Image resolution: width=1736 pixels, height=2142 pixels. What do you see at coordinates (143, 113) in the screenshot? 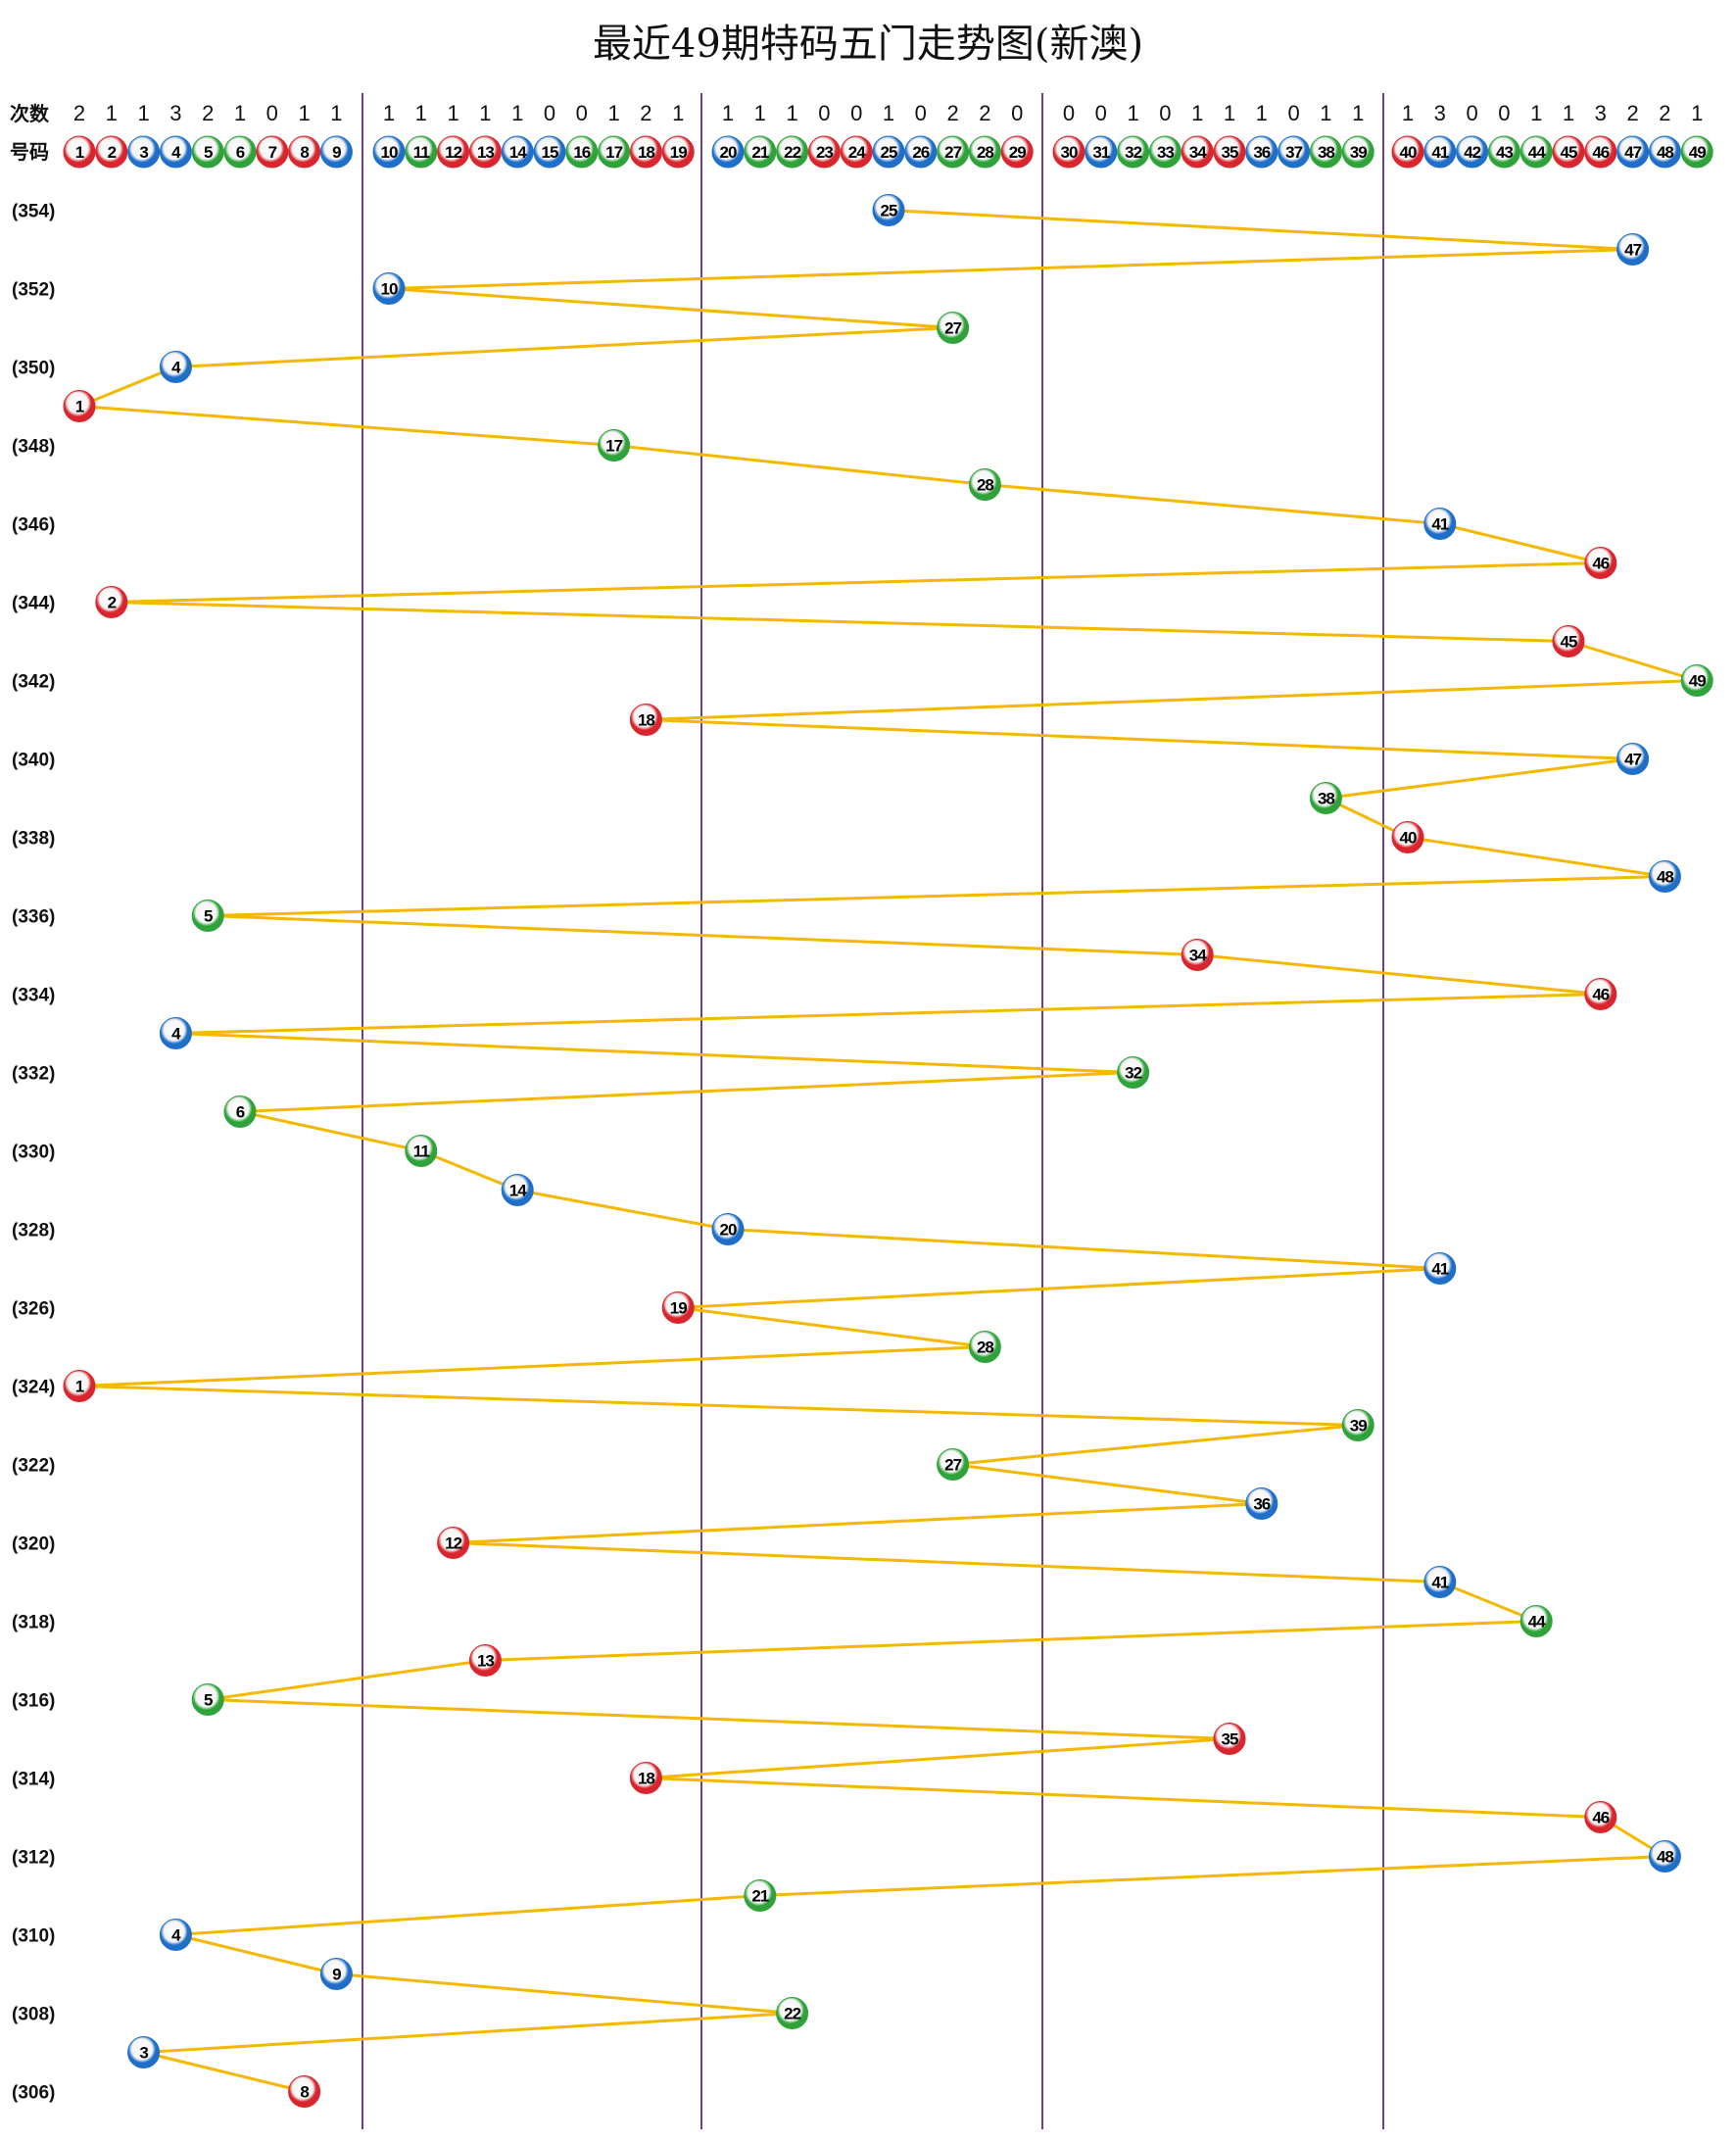
I see `count-3: 1` at bounding box center [143, 113].